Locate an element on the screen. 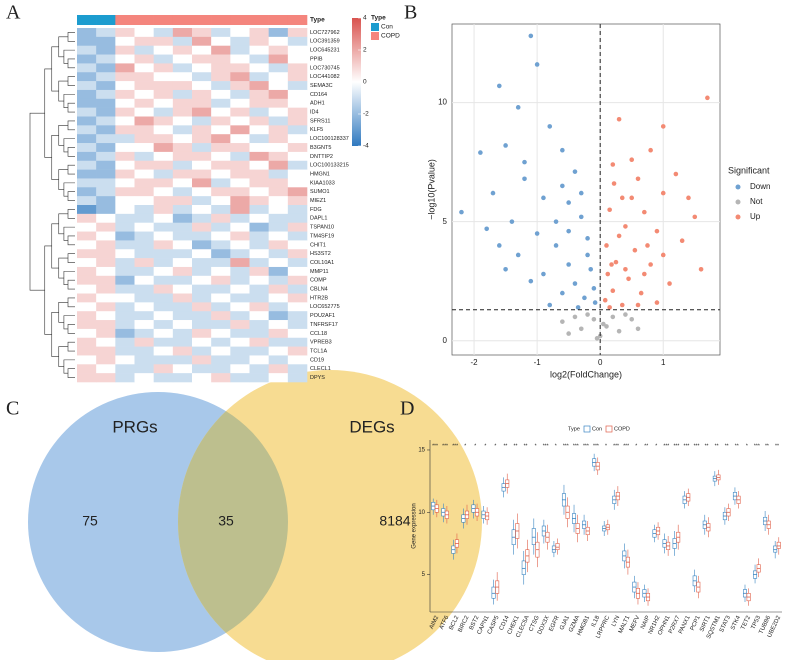 The image size is (789, 660). y-tick-label: 0 is located at coordinates (445, 340).